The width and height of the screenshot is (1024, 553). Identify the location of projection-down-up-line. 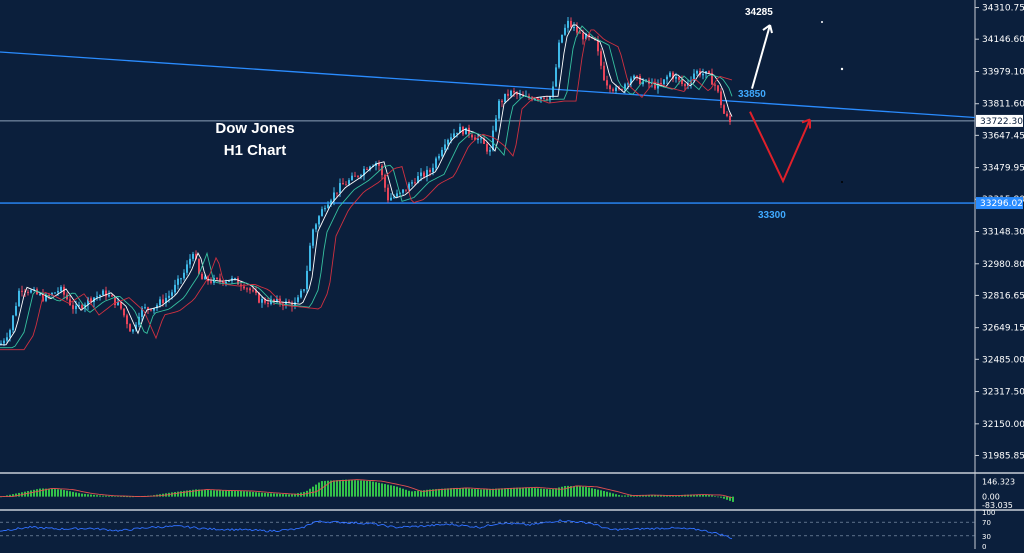
(780, 147).